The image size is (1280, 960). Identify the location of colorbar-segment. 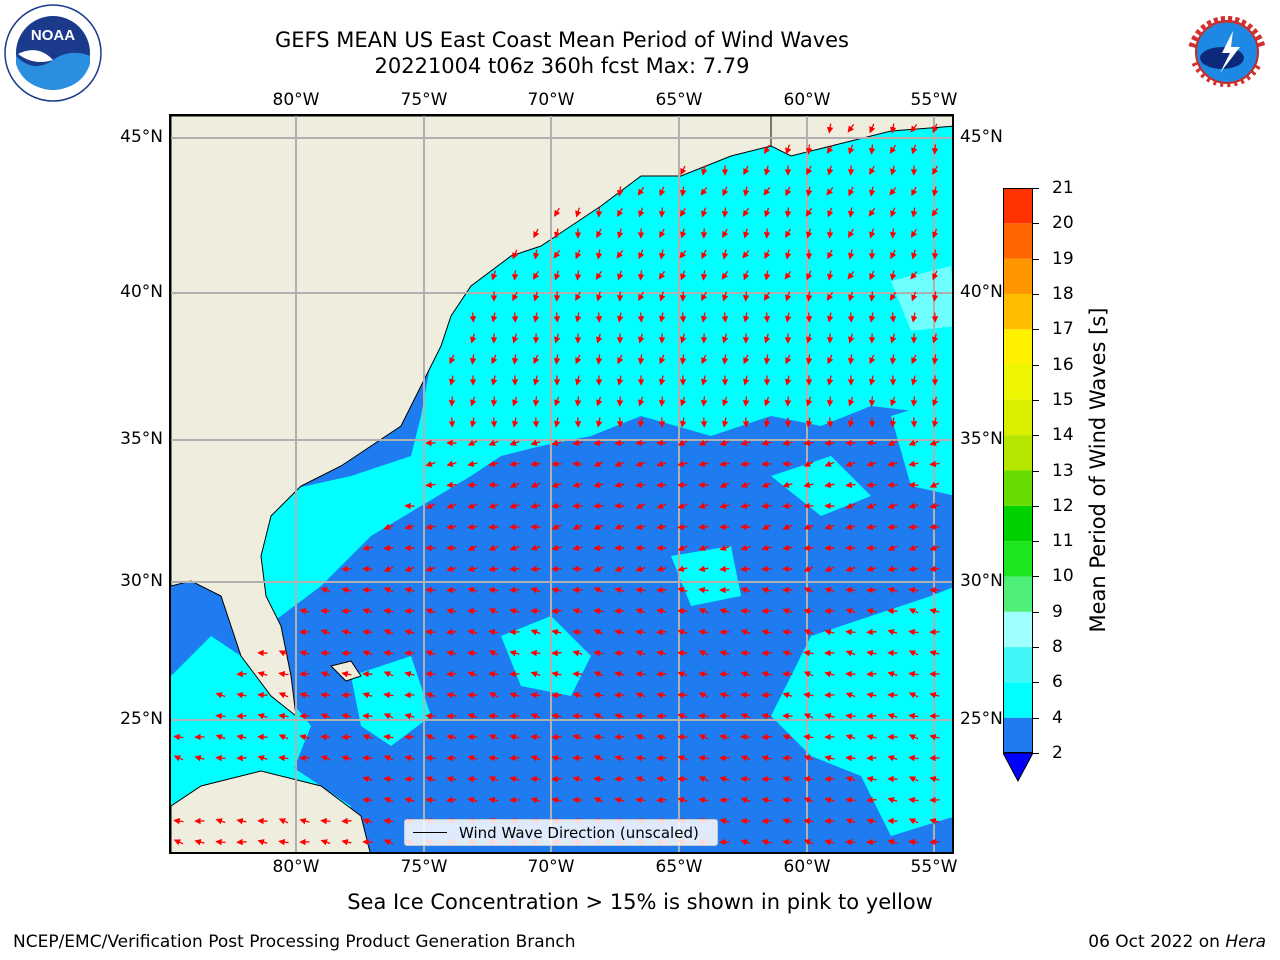
(1018, 665).